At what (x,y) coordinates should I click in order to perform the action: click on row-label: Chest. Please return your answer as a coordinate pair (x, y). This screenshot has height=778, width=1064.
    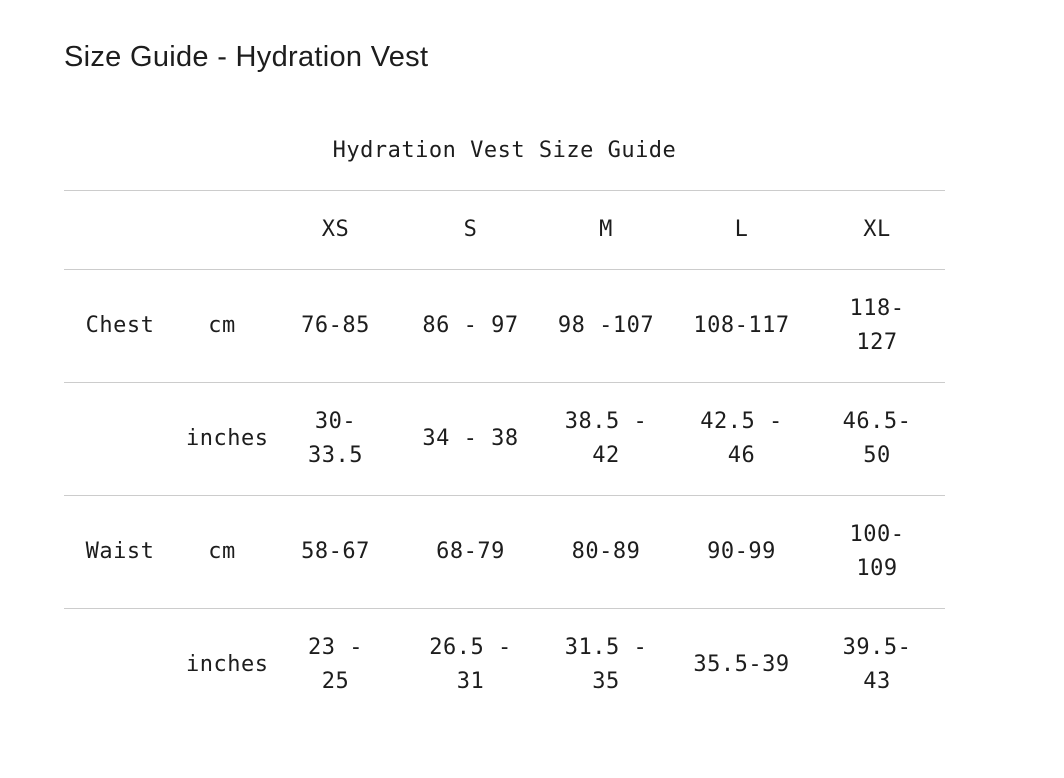
    Looking at the image, I should click on (120, 325).